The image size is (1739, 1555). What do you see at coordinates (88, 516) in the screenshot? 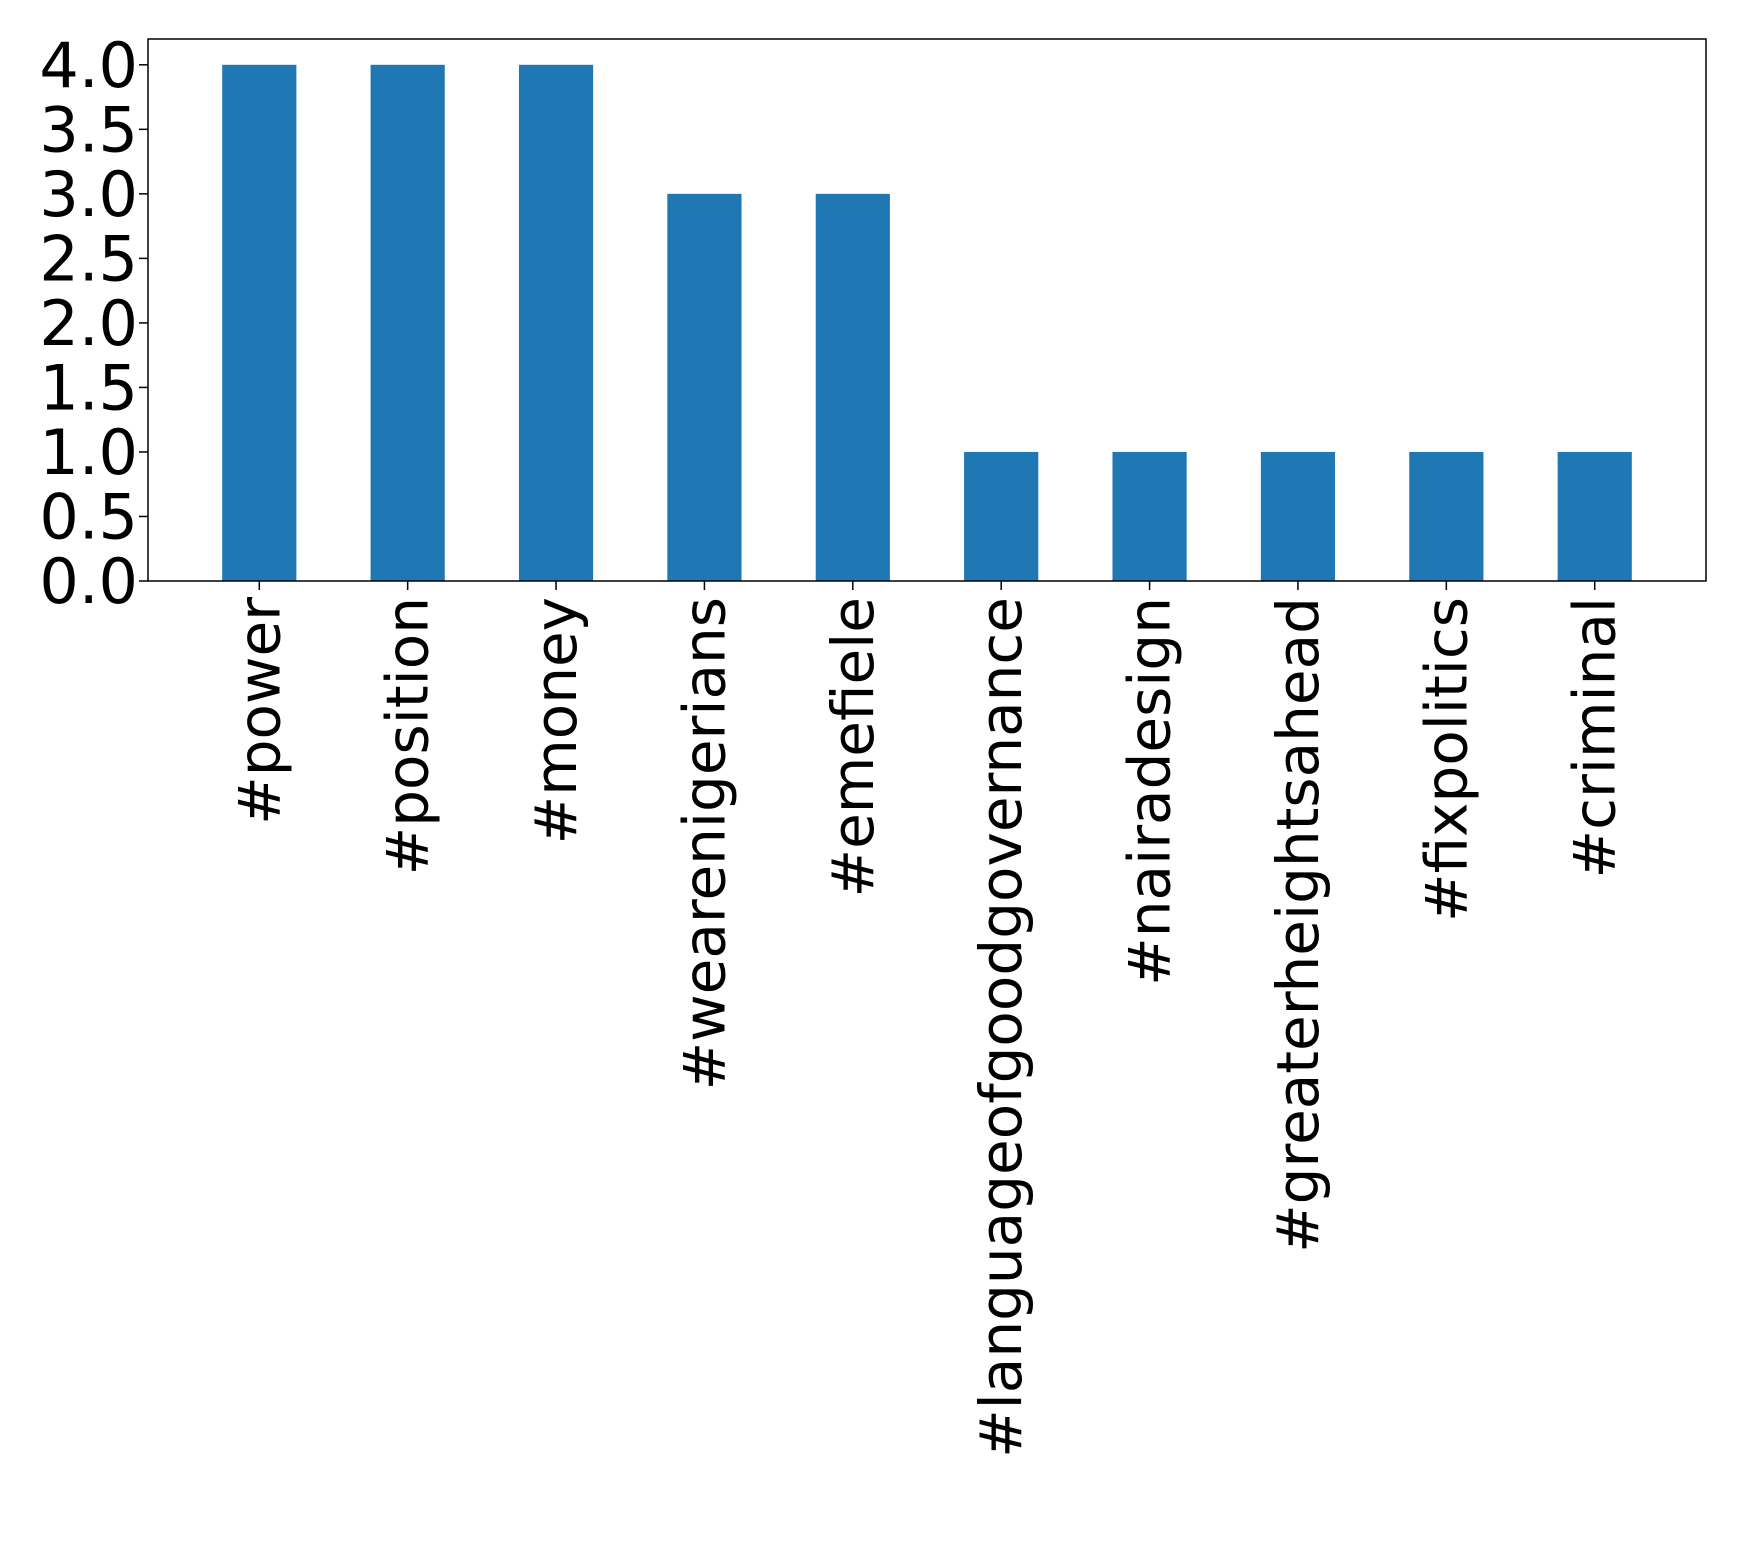
I see `y-tick-label: 0.5` at bounding box center [88, 516].